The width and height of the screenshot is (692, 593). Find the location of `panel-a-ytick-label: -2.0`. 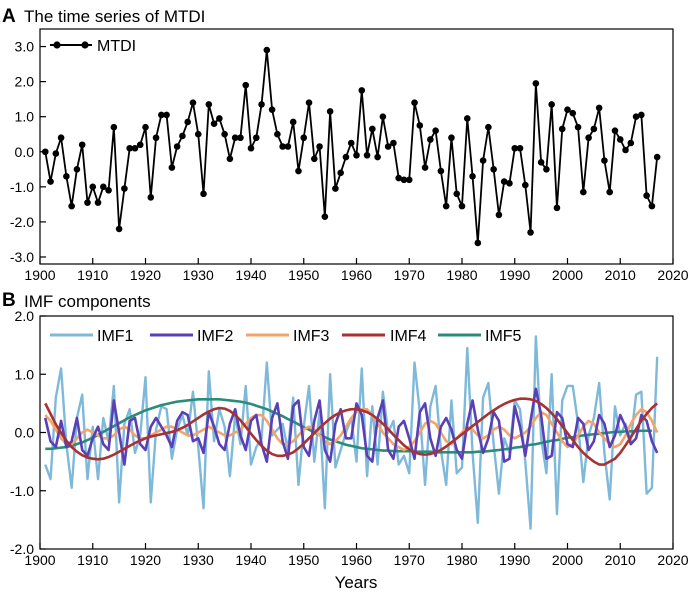

panel-a-ytick-label: -2.0 is located at coordinates (22, 222).